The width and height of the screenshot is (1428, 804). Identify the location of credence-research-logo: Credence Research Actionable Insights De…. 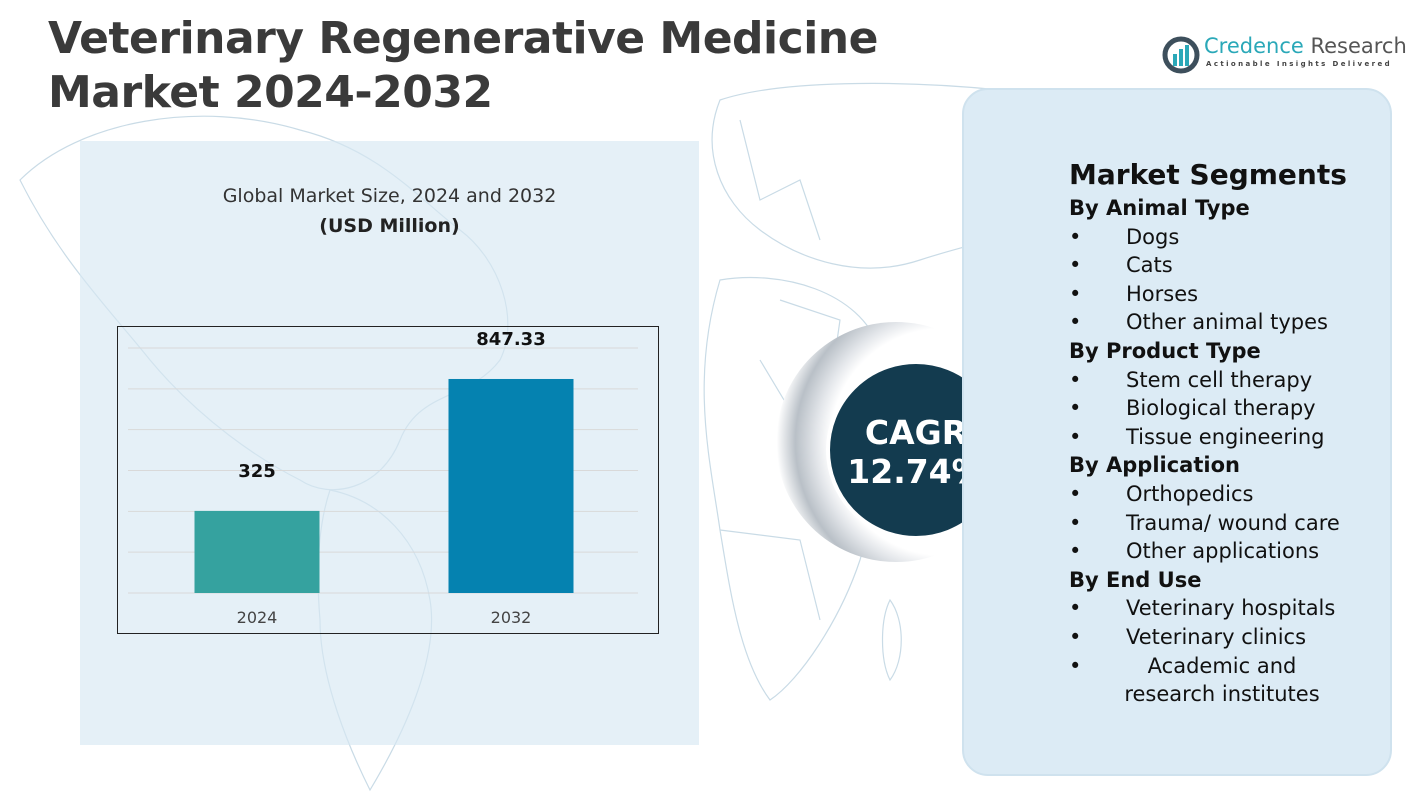
(1284, 54).